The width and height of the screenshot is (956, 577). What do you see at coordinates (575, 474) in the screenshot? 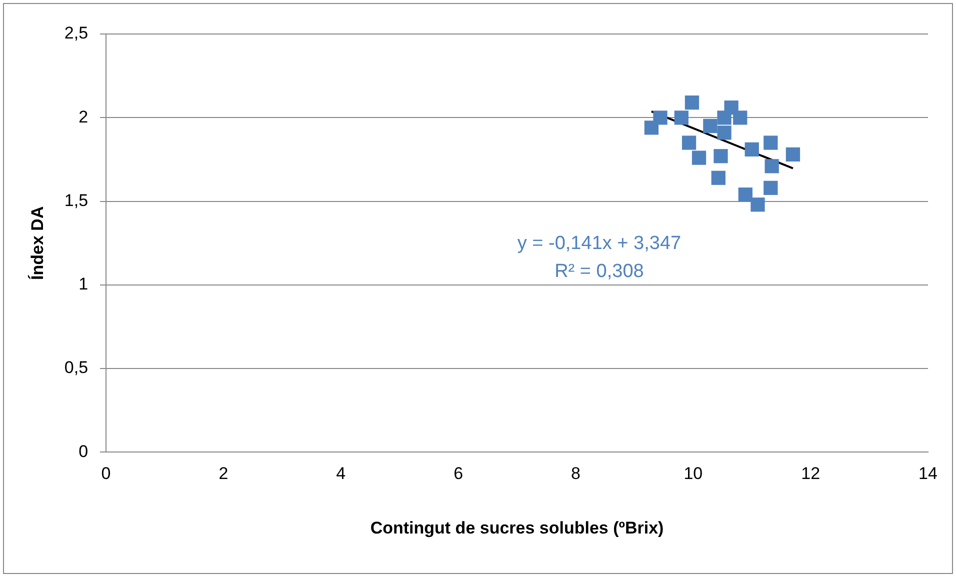
I see `x-tick-label: 8` at bounding box center [575, 474].